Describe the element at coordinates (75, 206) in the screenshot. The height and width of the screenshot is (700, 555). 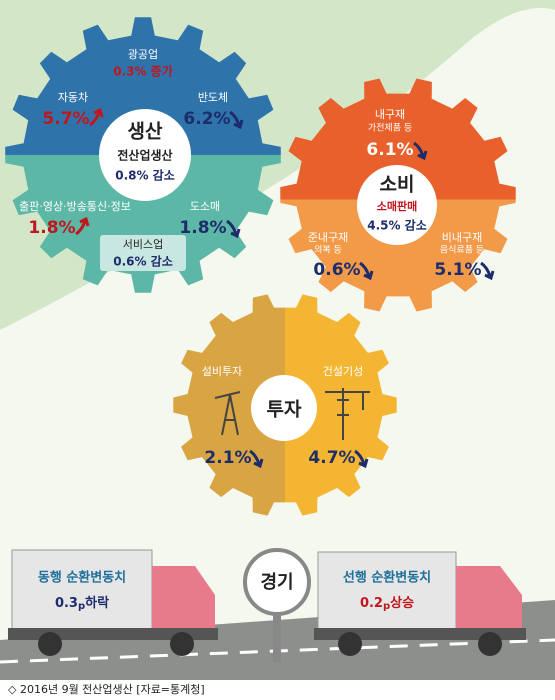
I see `label: 출판·영상·방송통신·정보` at that location.